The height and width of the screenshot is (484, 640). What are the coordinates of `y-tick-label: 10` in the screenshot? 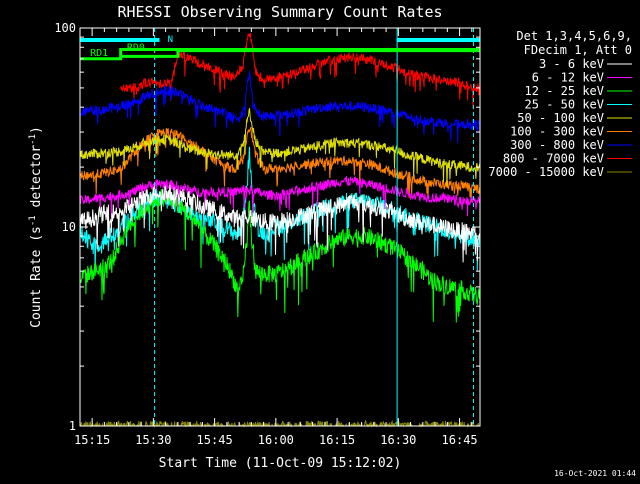 It's located at (69, 227).